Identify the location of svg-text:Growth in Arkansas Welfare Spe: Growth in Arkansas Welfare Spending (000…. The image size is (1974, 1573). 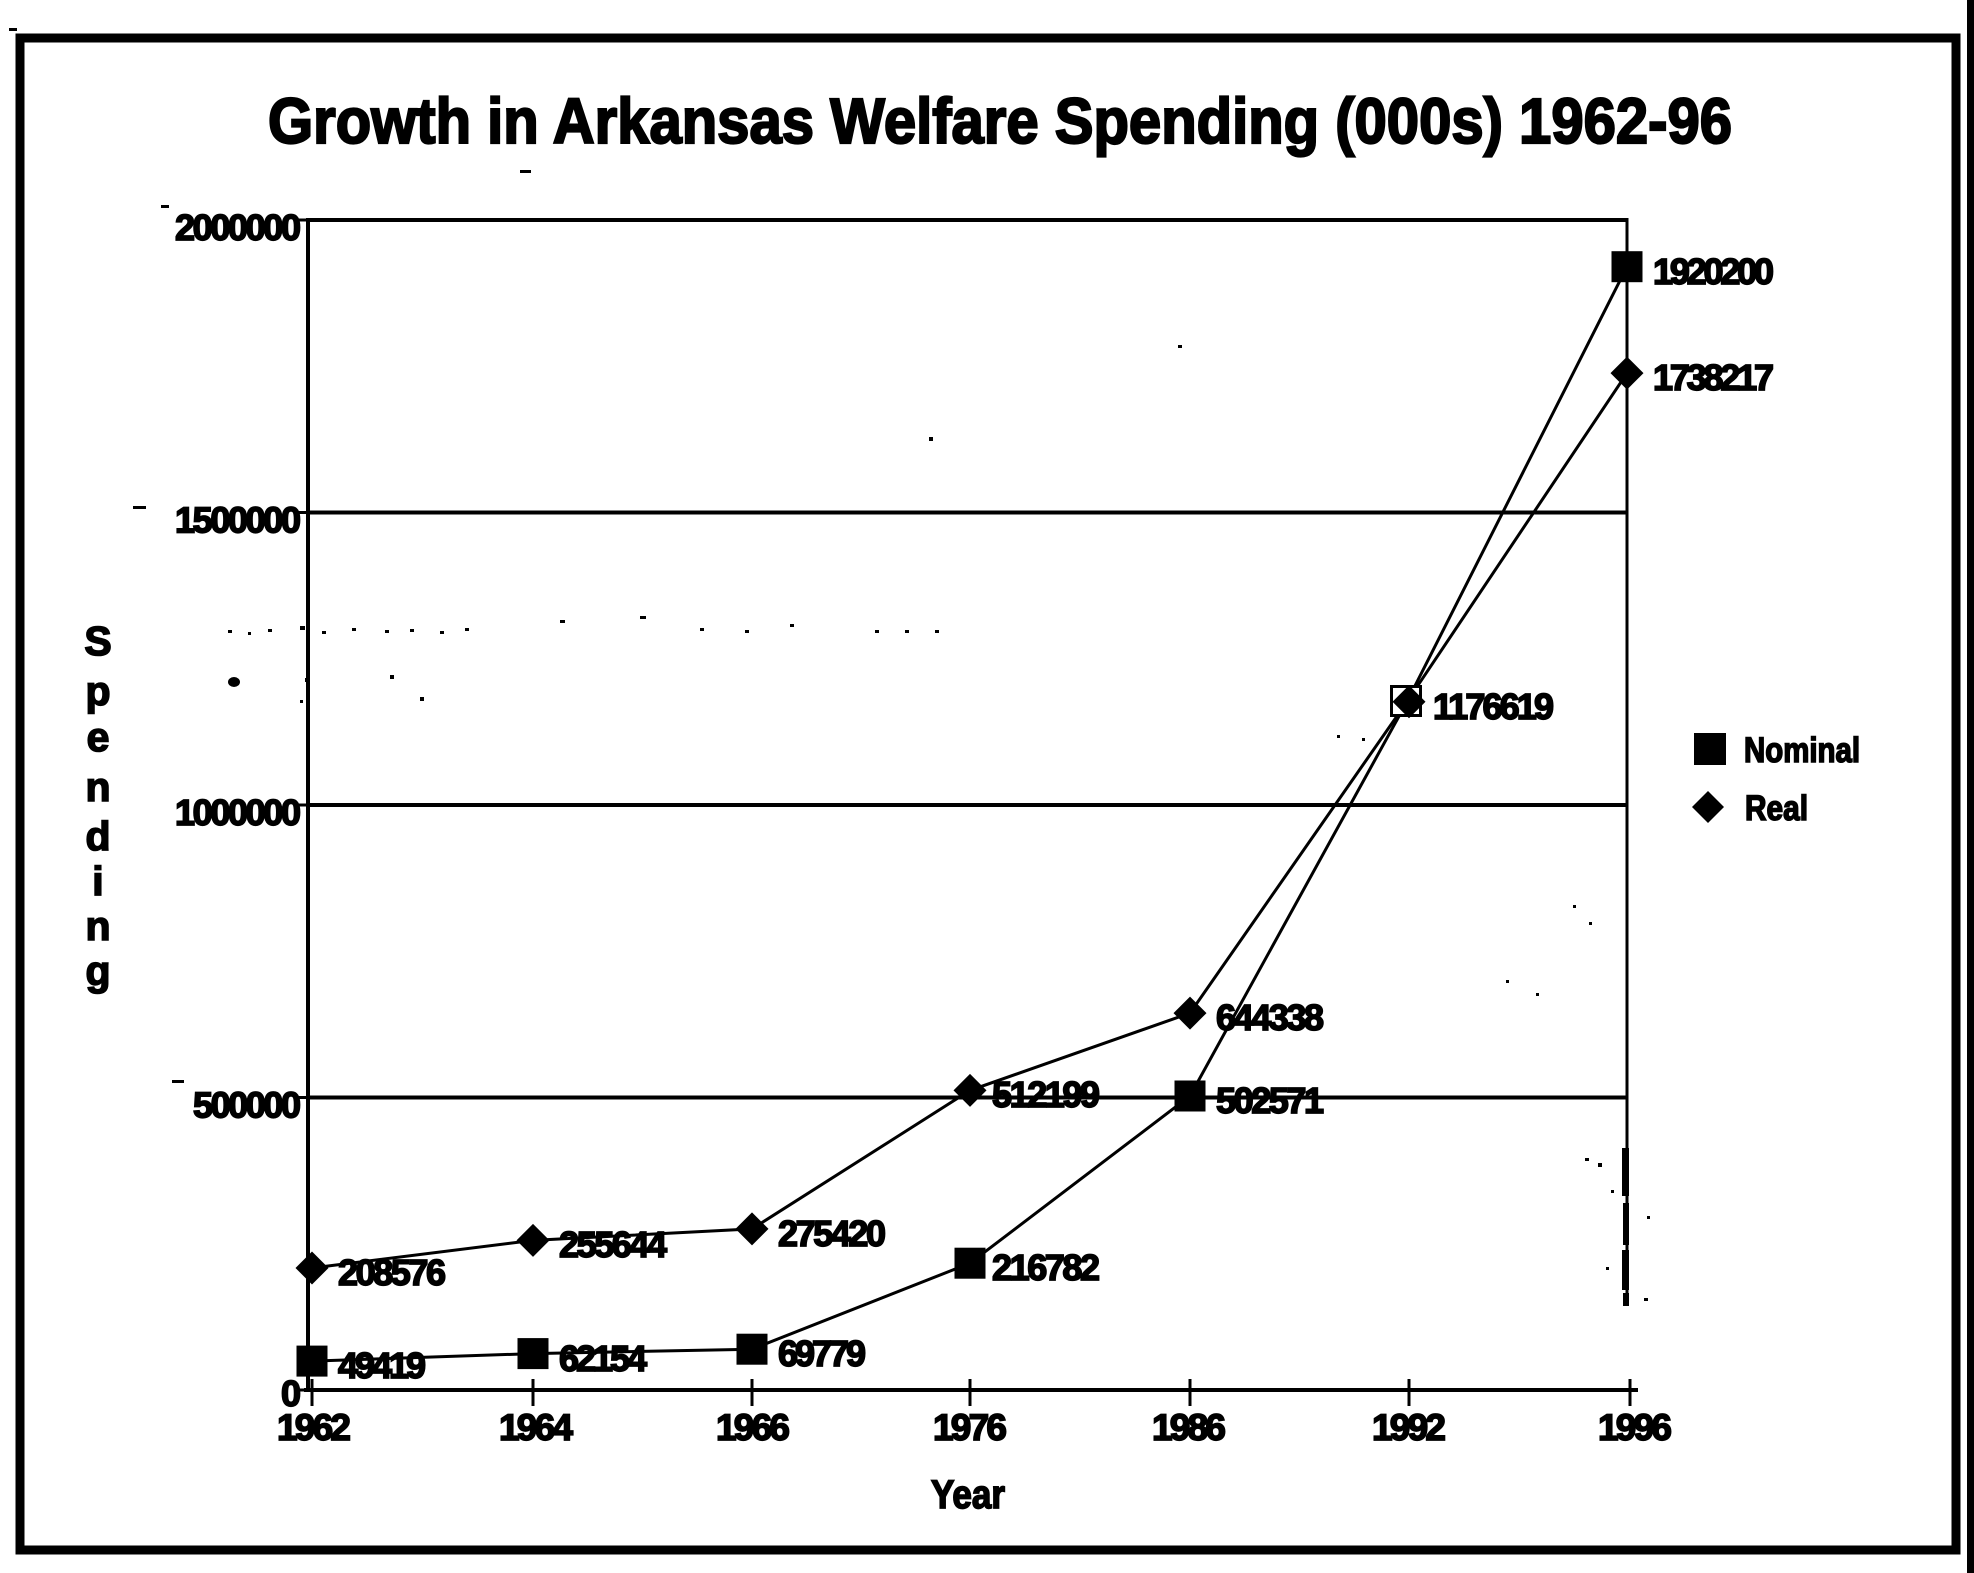
(1000, 121).